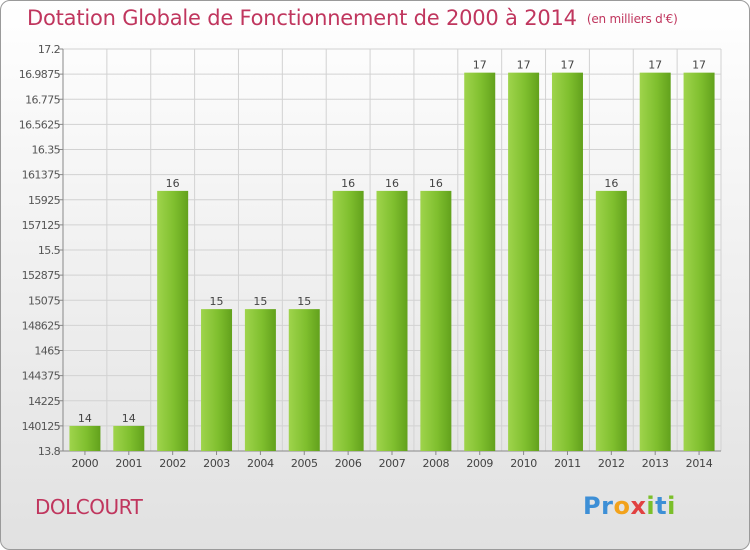 Image resolution: width=750 pixels, height=550 pixels. I want to click on y-tick-label: 15925, so click(44, 200).